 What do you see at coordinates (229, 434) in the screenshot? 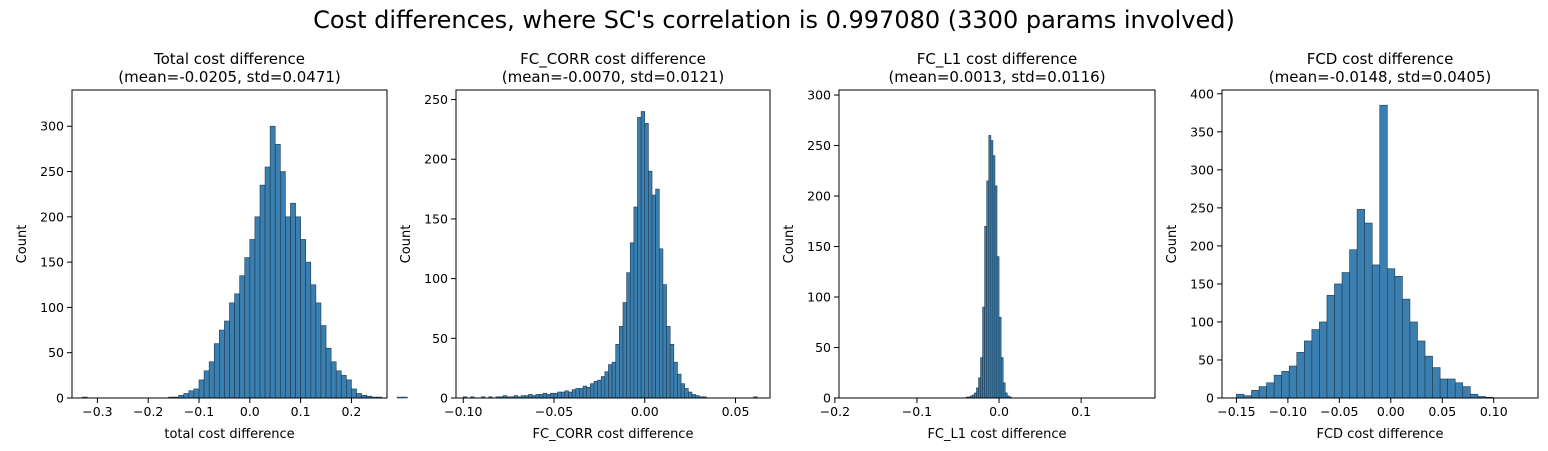
I see `x-axis-label: total cost difference` at bounding box center [229, 434].